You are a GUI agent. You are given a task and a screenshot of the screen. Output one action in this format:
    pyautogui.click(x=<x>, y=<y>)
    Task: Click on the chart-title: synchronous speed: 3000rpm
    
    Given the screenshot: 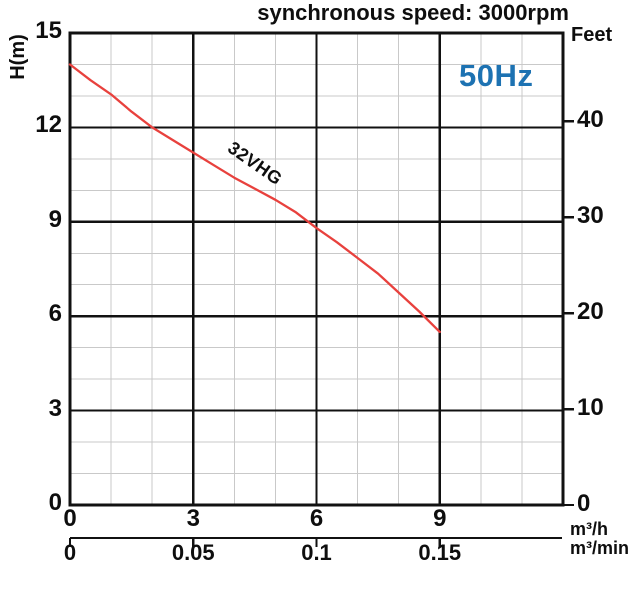 What is the action you would take?
    pyautogui.click(x=413, y=12)
    